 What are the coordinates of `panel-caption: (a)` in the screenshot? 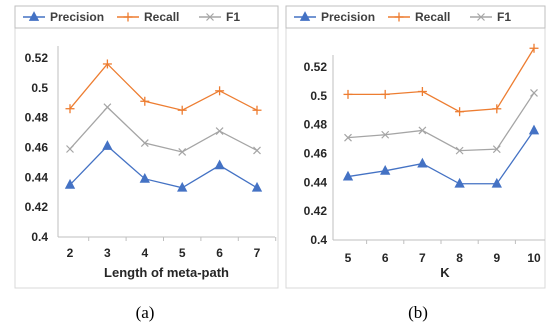 It's located at (145, 312).